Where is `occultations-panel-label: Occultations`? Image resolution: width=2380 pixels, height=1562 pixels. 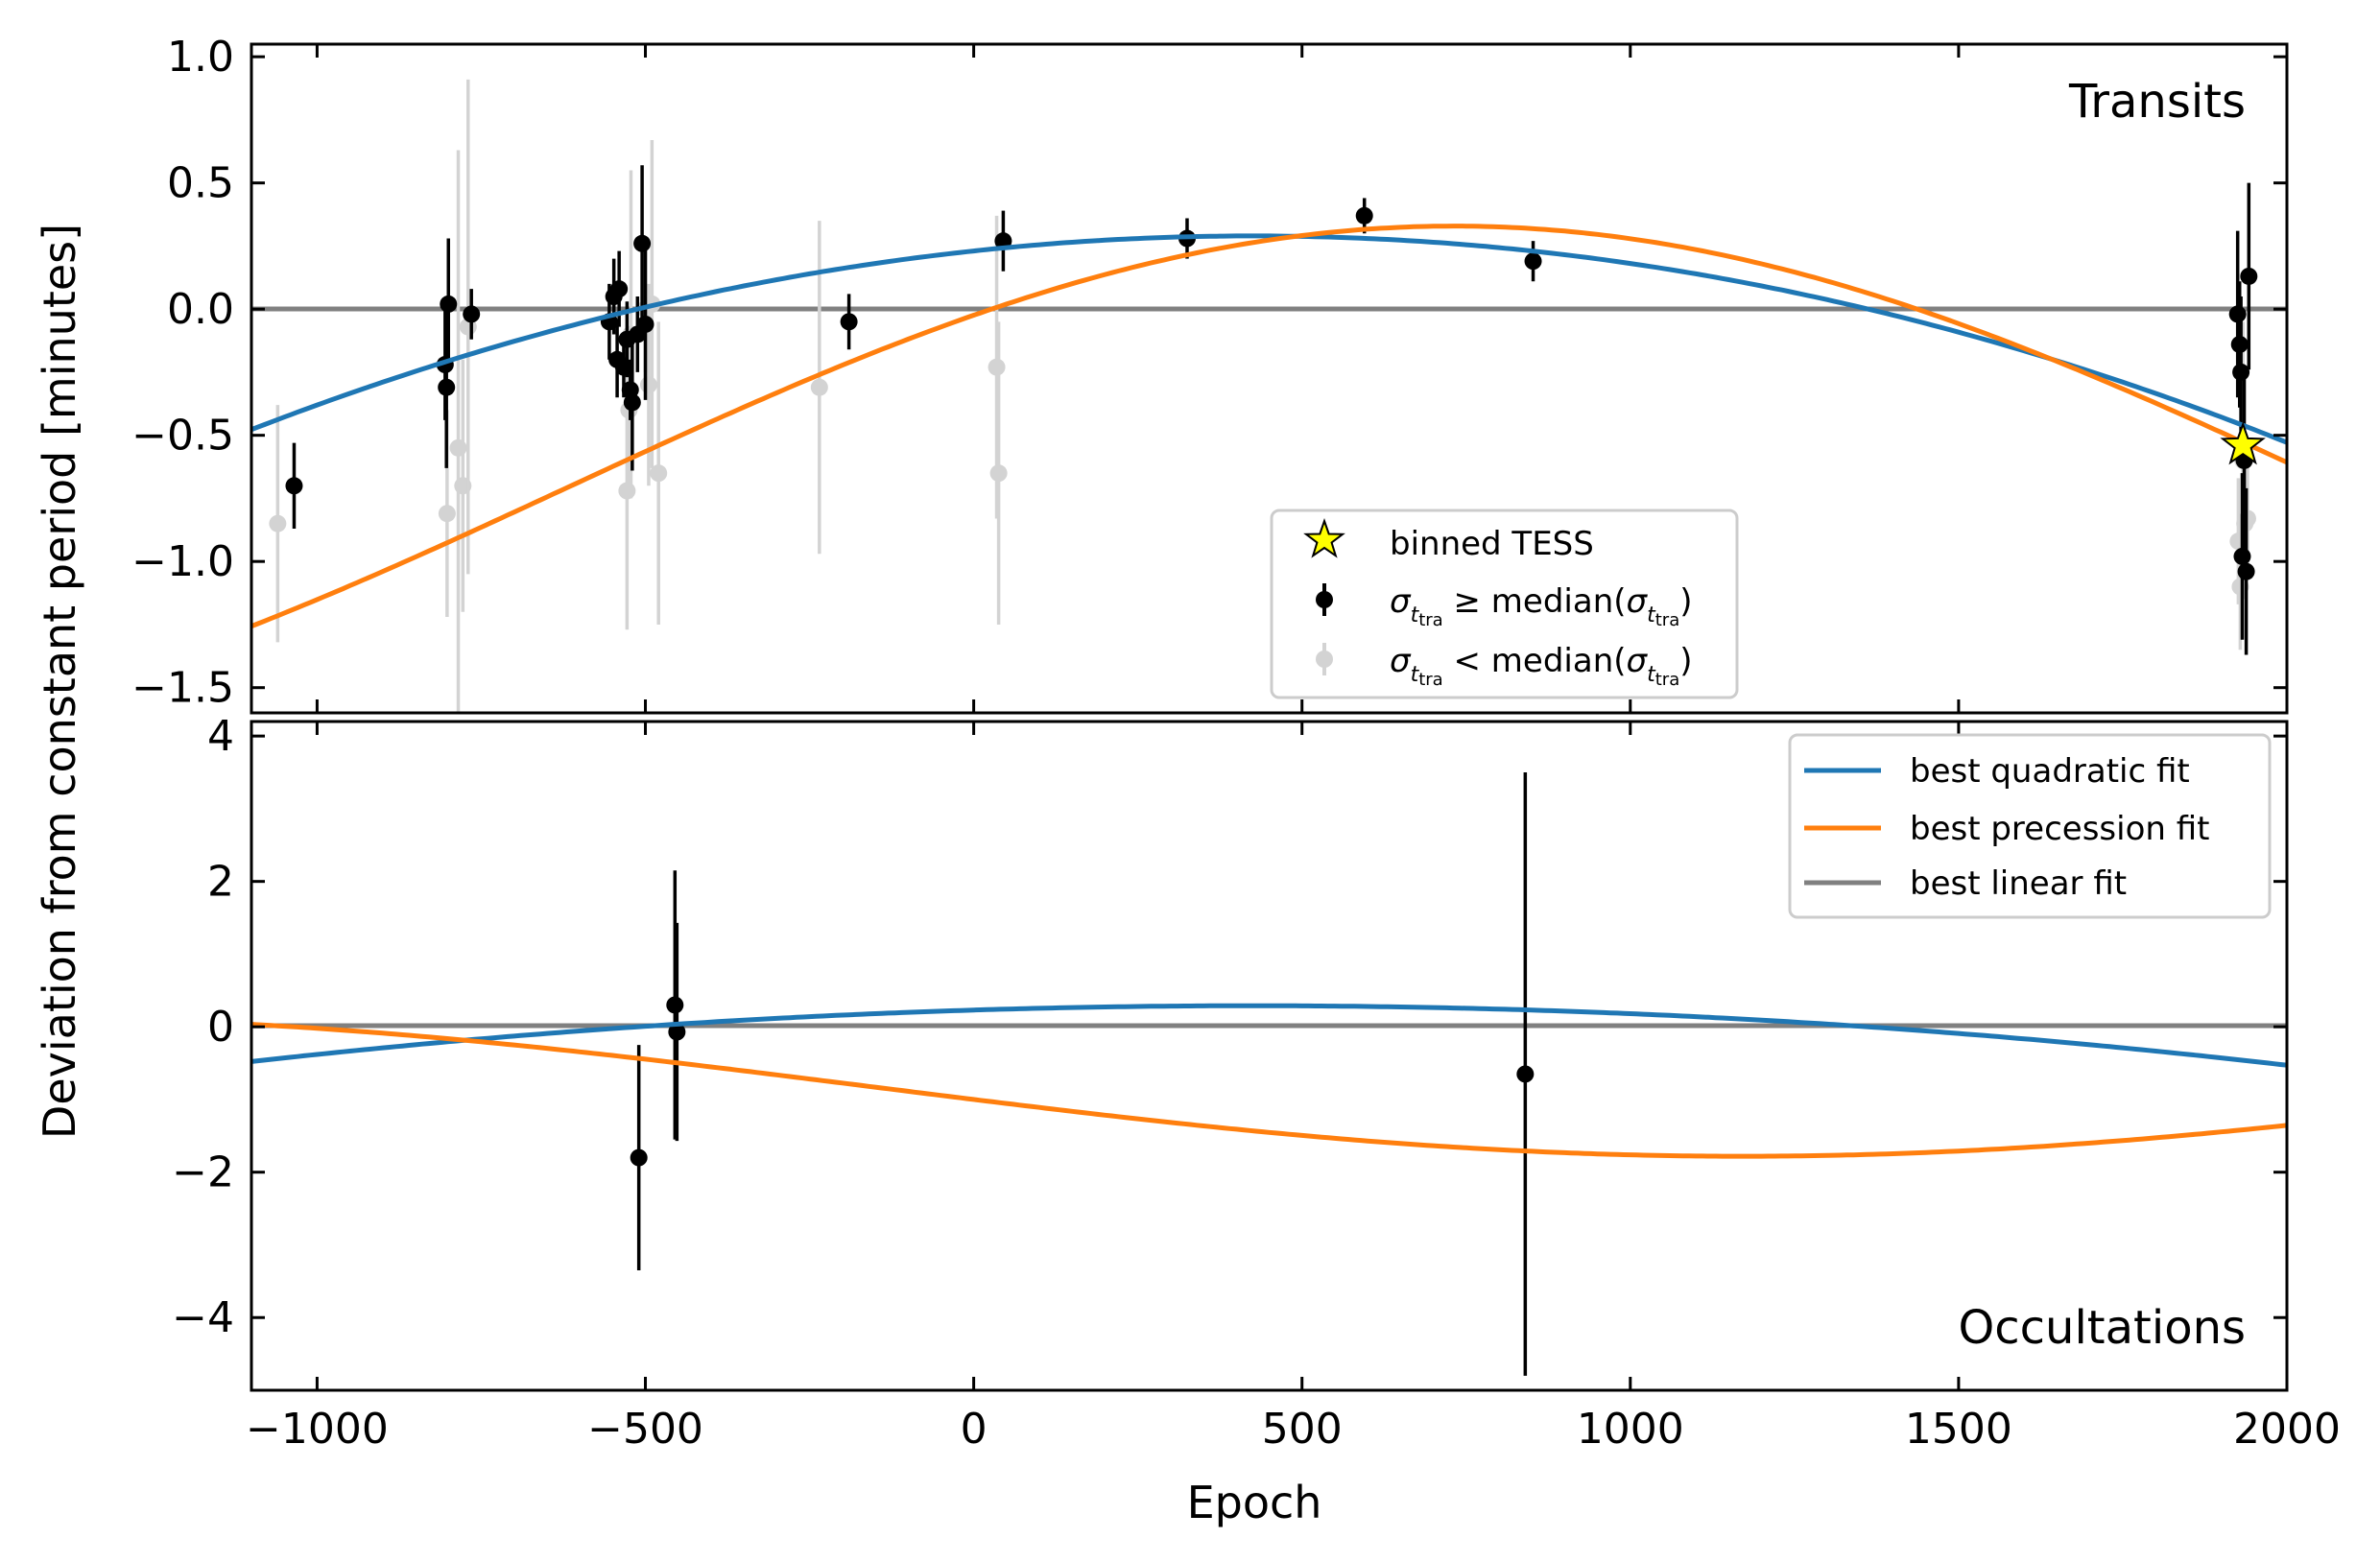
occultations-panel-label: Occultations is located at coordinates (2102, 1328).